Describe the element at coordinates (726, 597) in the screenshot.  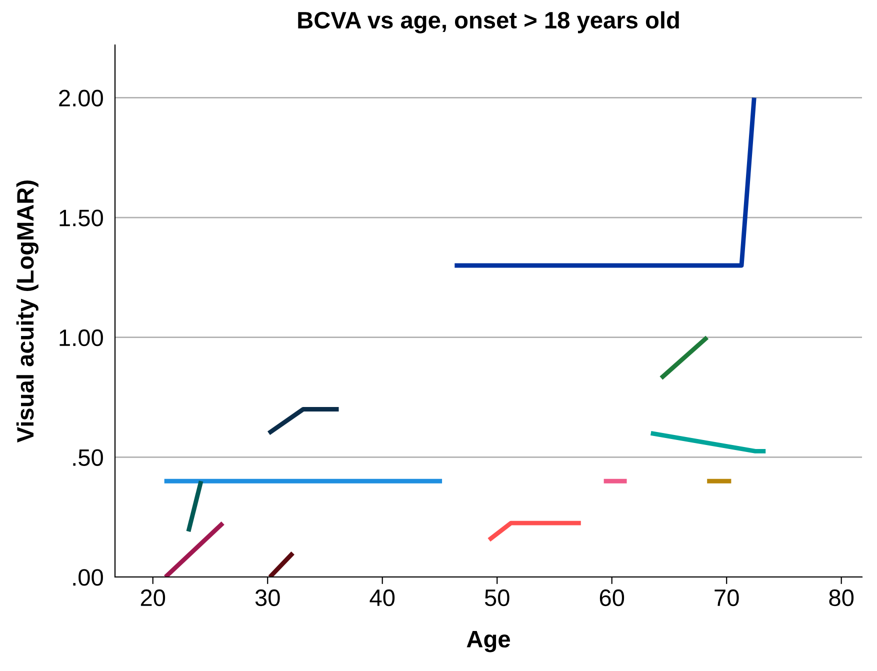
I see `x-tick-label: 70` at that location.